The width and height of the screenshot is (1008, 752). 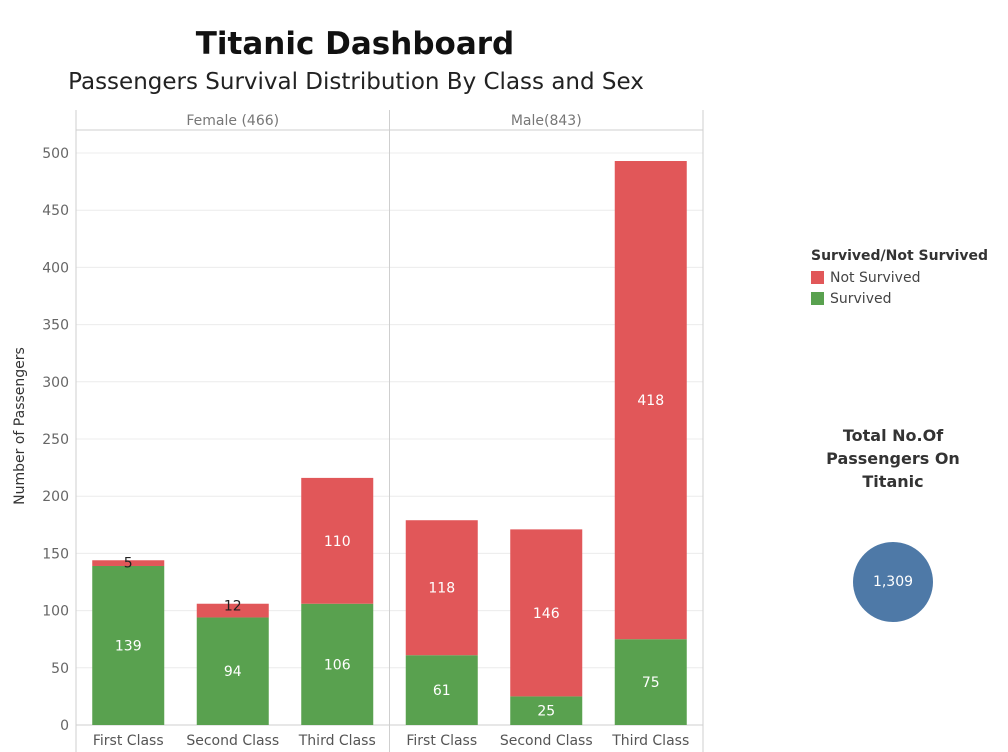 I want to click on legend-swatch-not-survived, so click(x=817, y=277).